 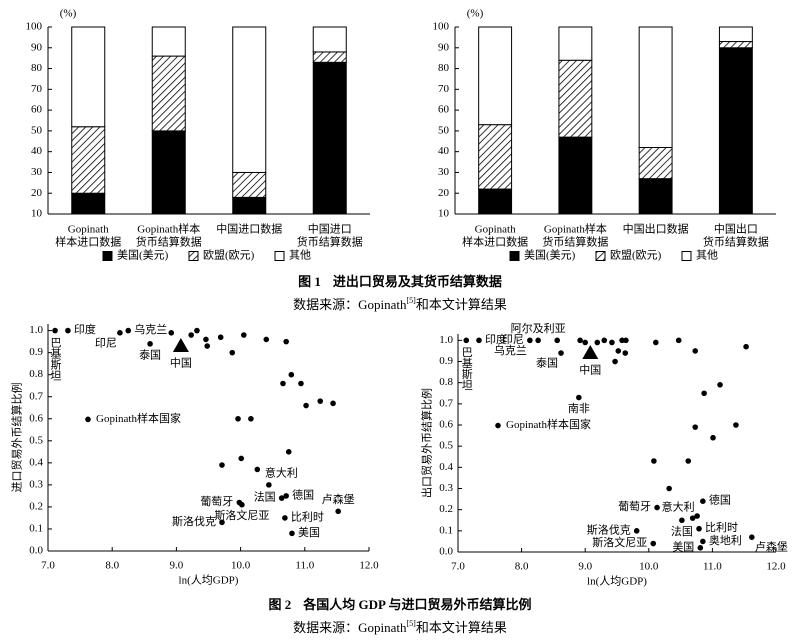 I want to click on y-tick-label: 80, so click(x=37, y=68).